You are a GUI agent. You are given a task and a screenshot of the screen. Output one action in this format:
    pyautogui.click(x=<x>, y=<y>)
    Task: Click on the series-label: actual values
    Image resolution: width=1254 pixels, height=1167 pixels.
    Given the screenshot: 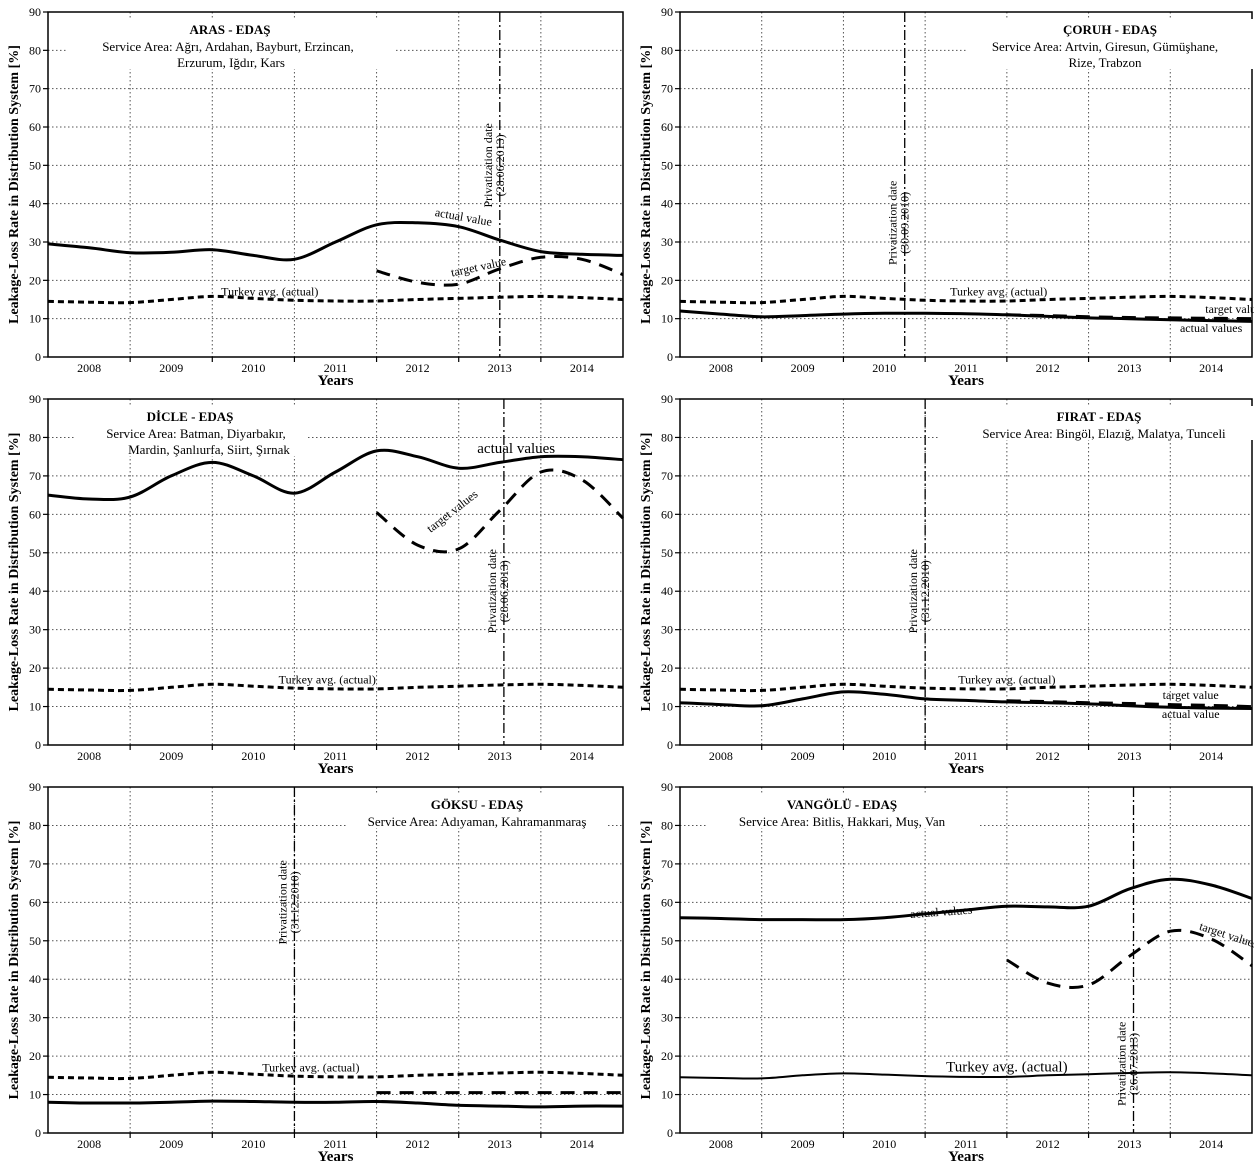 What is the action you would take?
    pyautogui.click(x=941, y=912)
    